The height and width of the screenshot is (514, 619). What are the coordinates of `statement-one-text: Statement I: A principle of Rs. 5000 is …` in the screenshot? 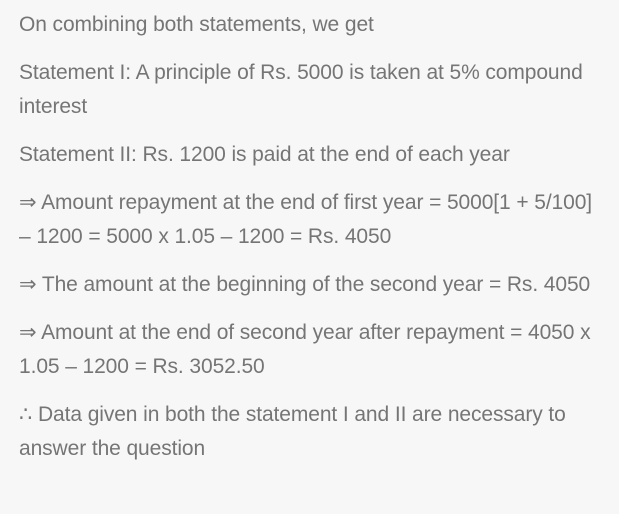 It's located at (301, 89).